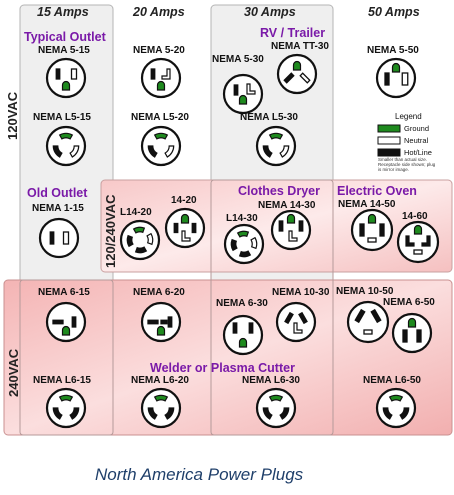 This screenshot has height=495, width=454. I want to click on label-nema-1-15: NEMA 1-15, so click(58, 208).